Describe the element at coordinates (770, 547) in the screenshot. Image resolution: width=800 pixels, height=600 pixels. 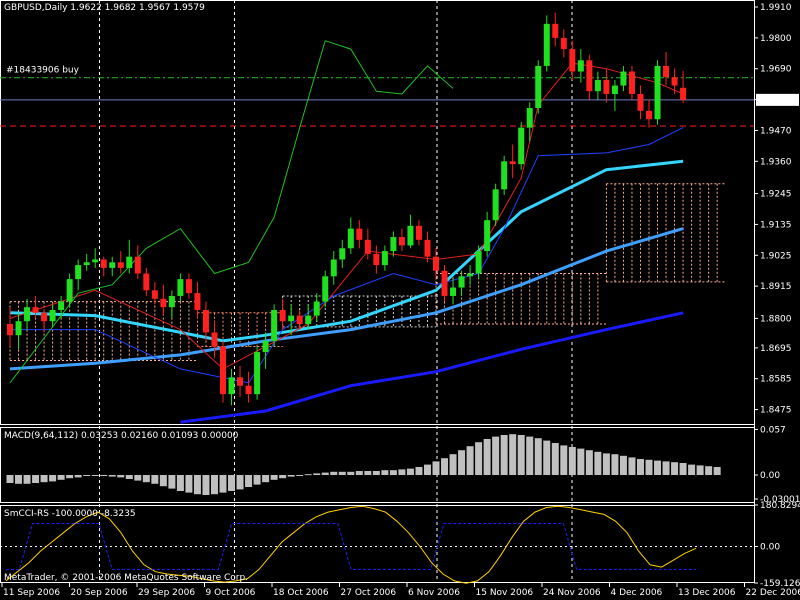
I see `cci-tick-label: 0.00` at that location.